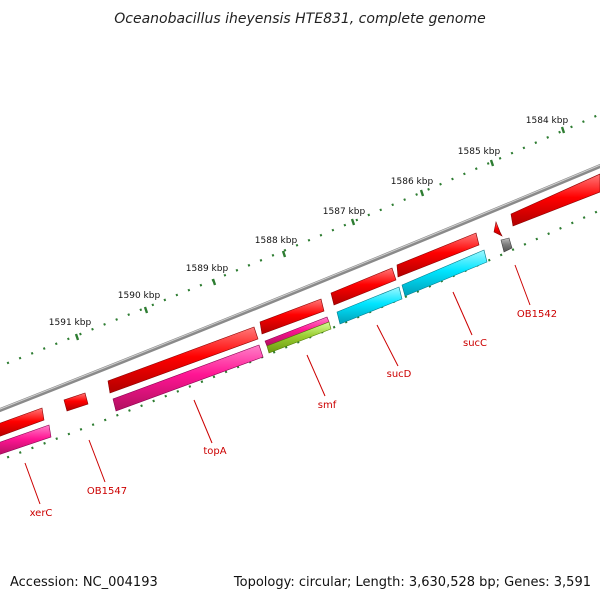  Describe the element at coordinates (412, 182) in the screenshot. I see `scale-label: 1586 kbp` at that location.